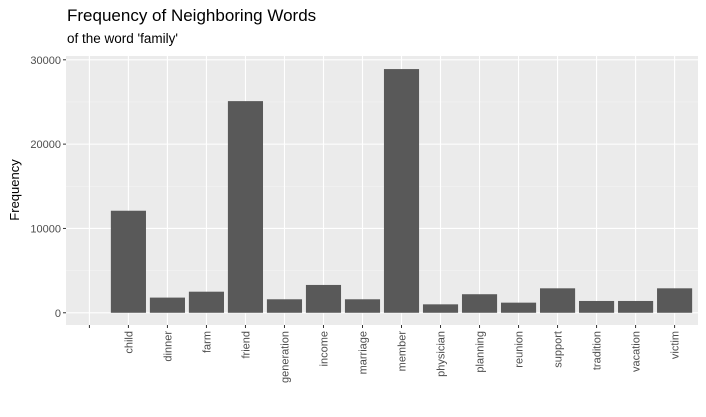 The height and width of the screenshot is (417, 706). What do you see at coordinates (442, 354) in the screenshot?
I see `x-tick-label: physician` at bounding box center [442, 354].